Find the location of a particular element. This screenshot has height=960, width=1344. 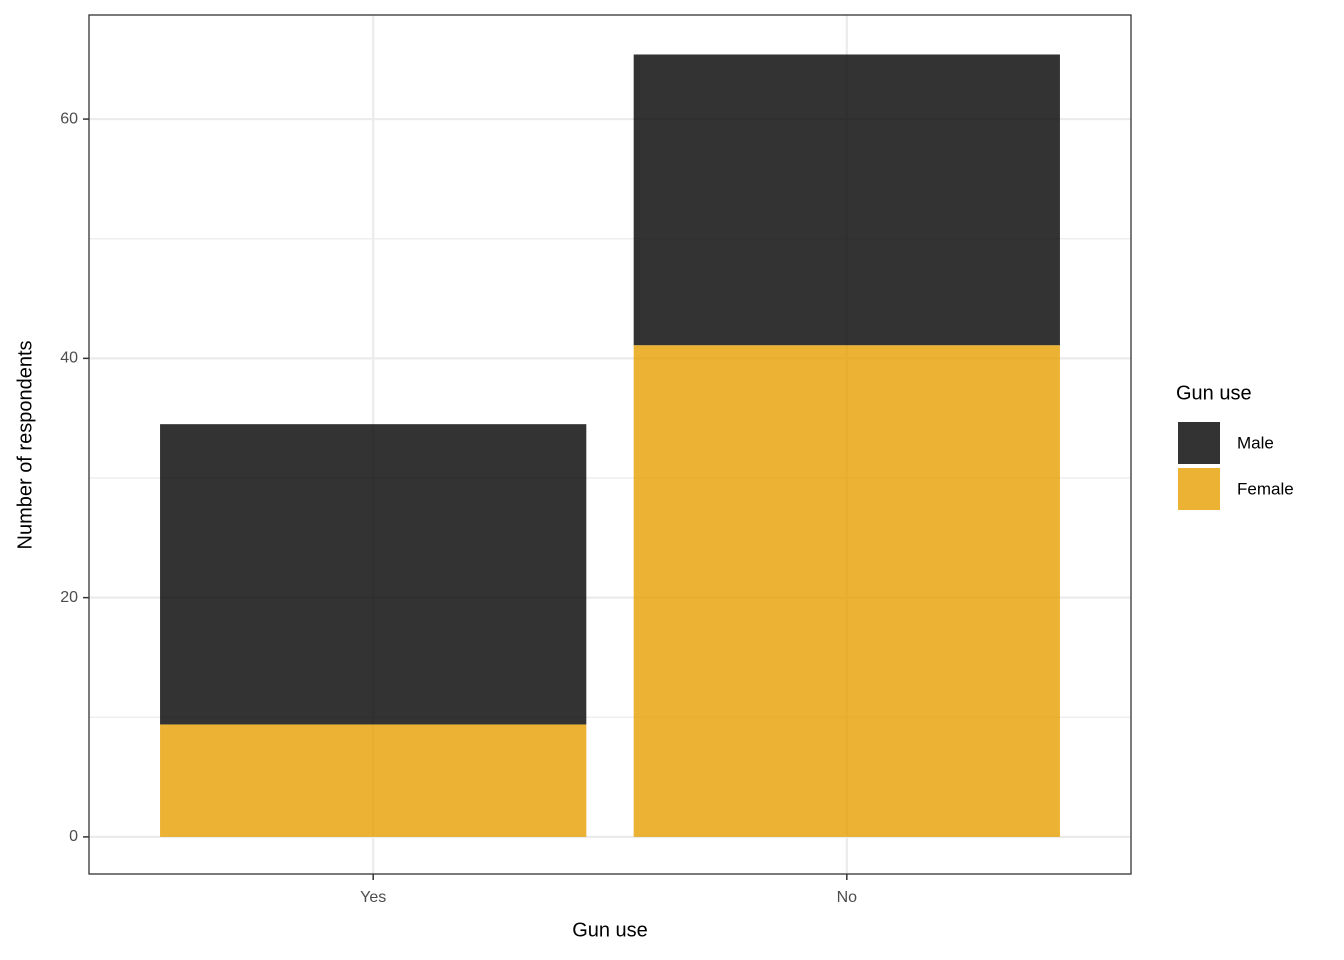

y-axis-title: Number of respondents is located at coordinates (25, 444).